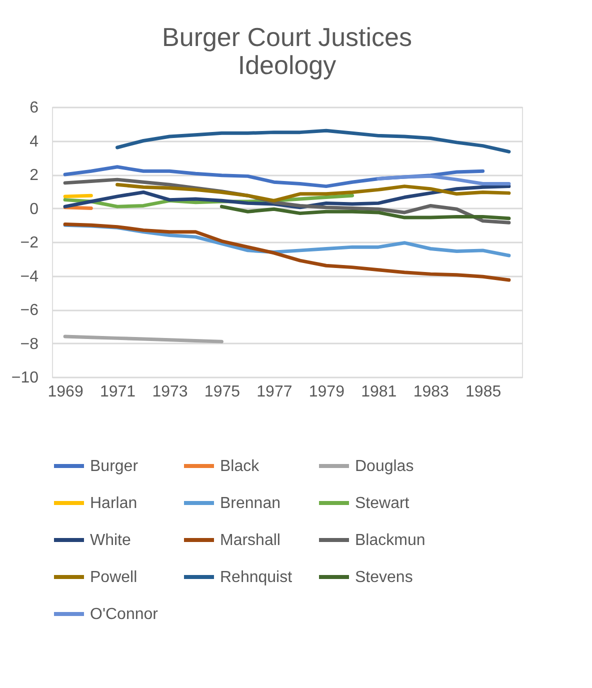 The image size is (592, 688). Describe the element at coordinates (250, 540) in the screenshot. I see `legend-label: Marshall` at that location.